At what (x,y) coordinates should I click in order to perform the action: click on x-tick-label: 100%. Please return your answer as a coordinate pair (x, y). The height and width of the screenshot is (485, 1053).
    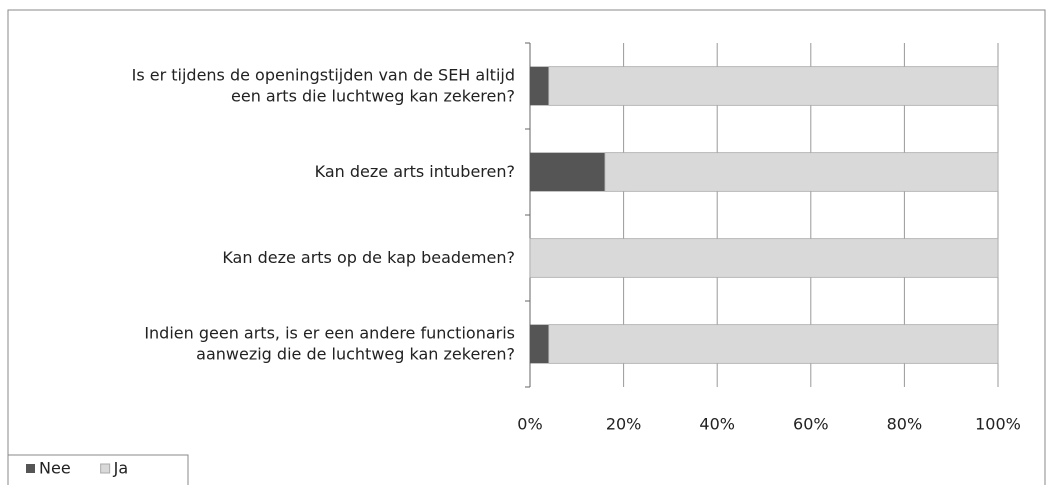
    Looking at the image, I should click on (998, 424).